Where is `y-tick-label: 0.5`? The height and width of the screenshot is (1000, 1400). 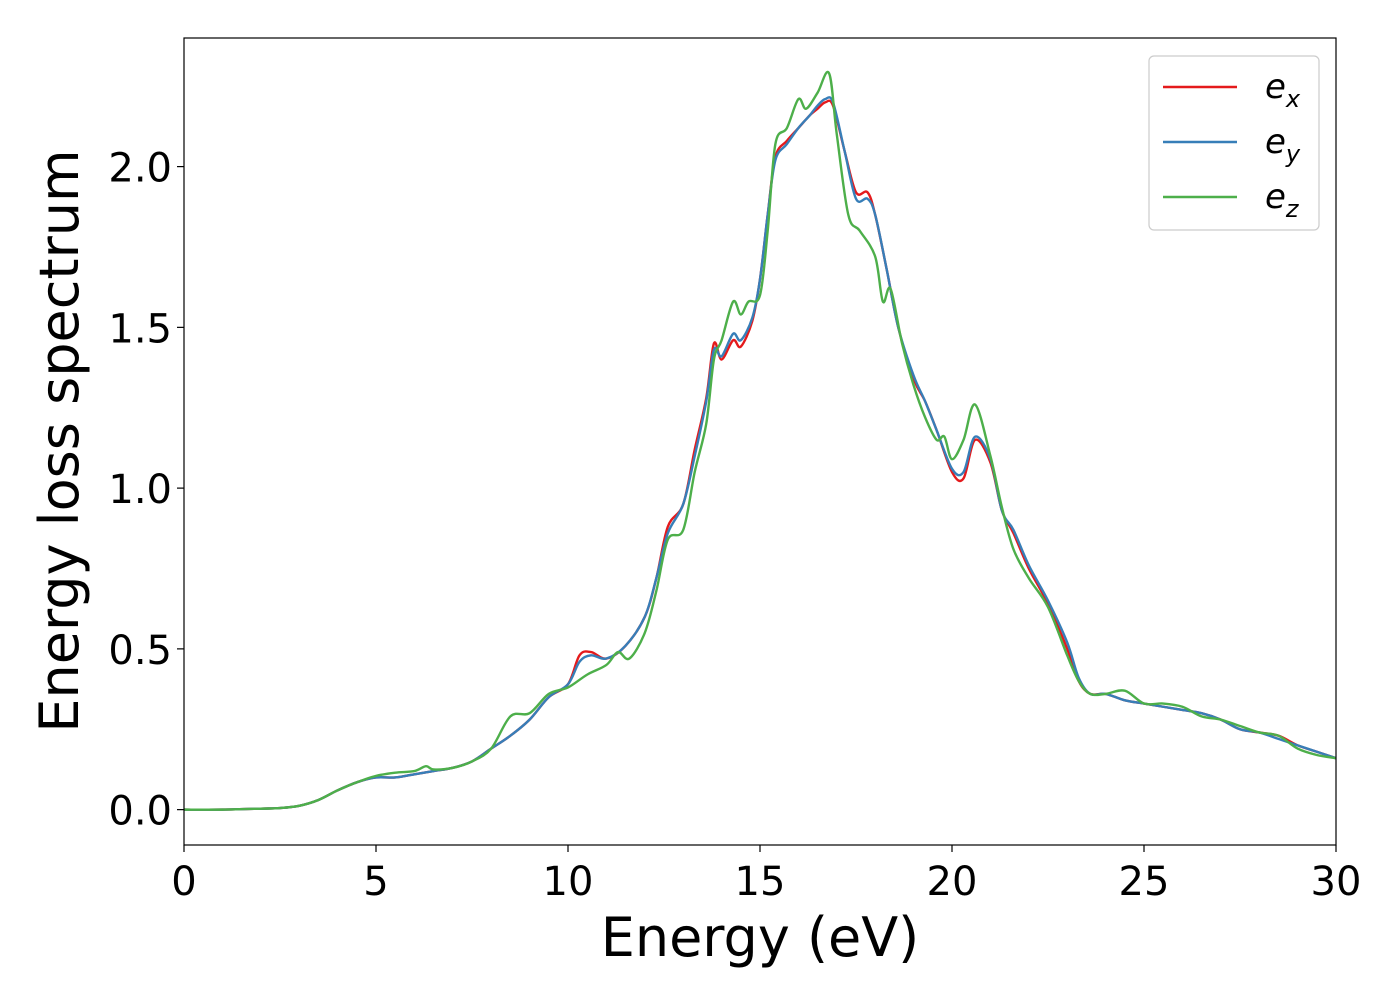
y-tick-label: 0.5 is located at coordinates (140, 651).